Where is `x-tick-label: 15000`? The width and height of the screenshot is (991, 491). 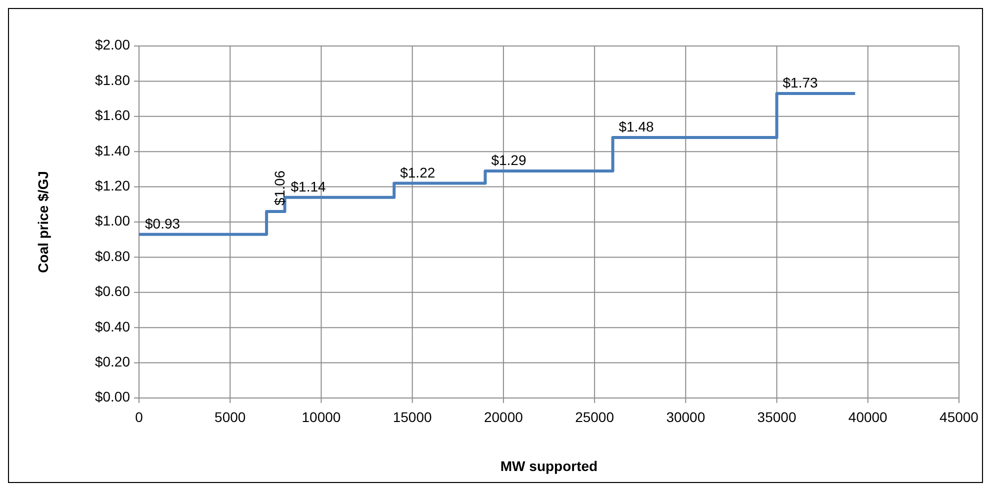
x-tick-label: 15000 is located at coordinates (412, 417).